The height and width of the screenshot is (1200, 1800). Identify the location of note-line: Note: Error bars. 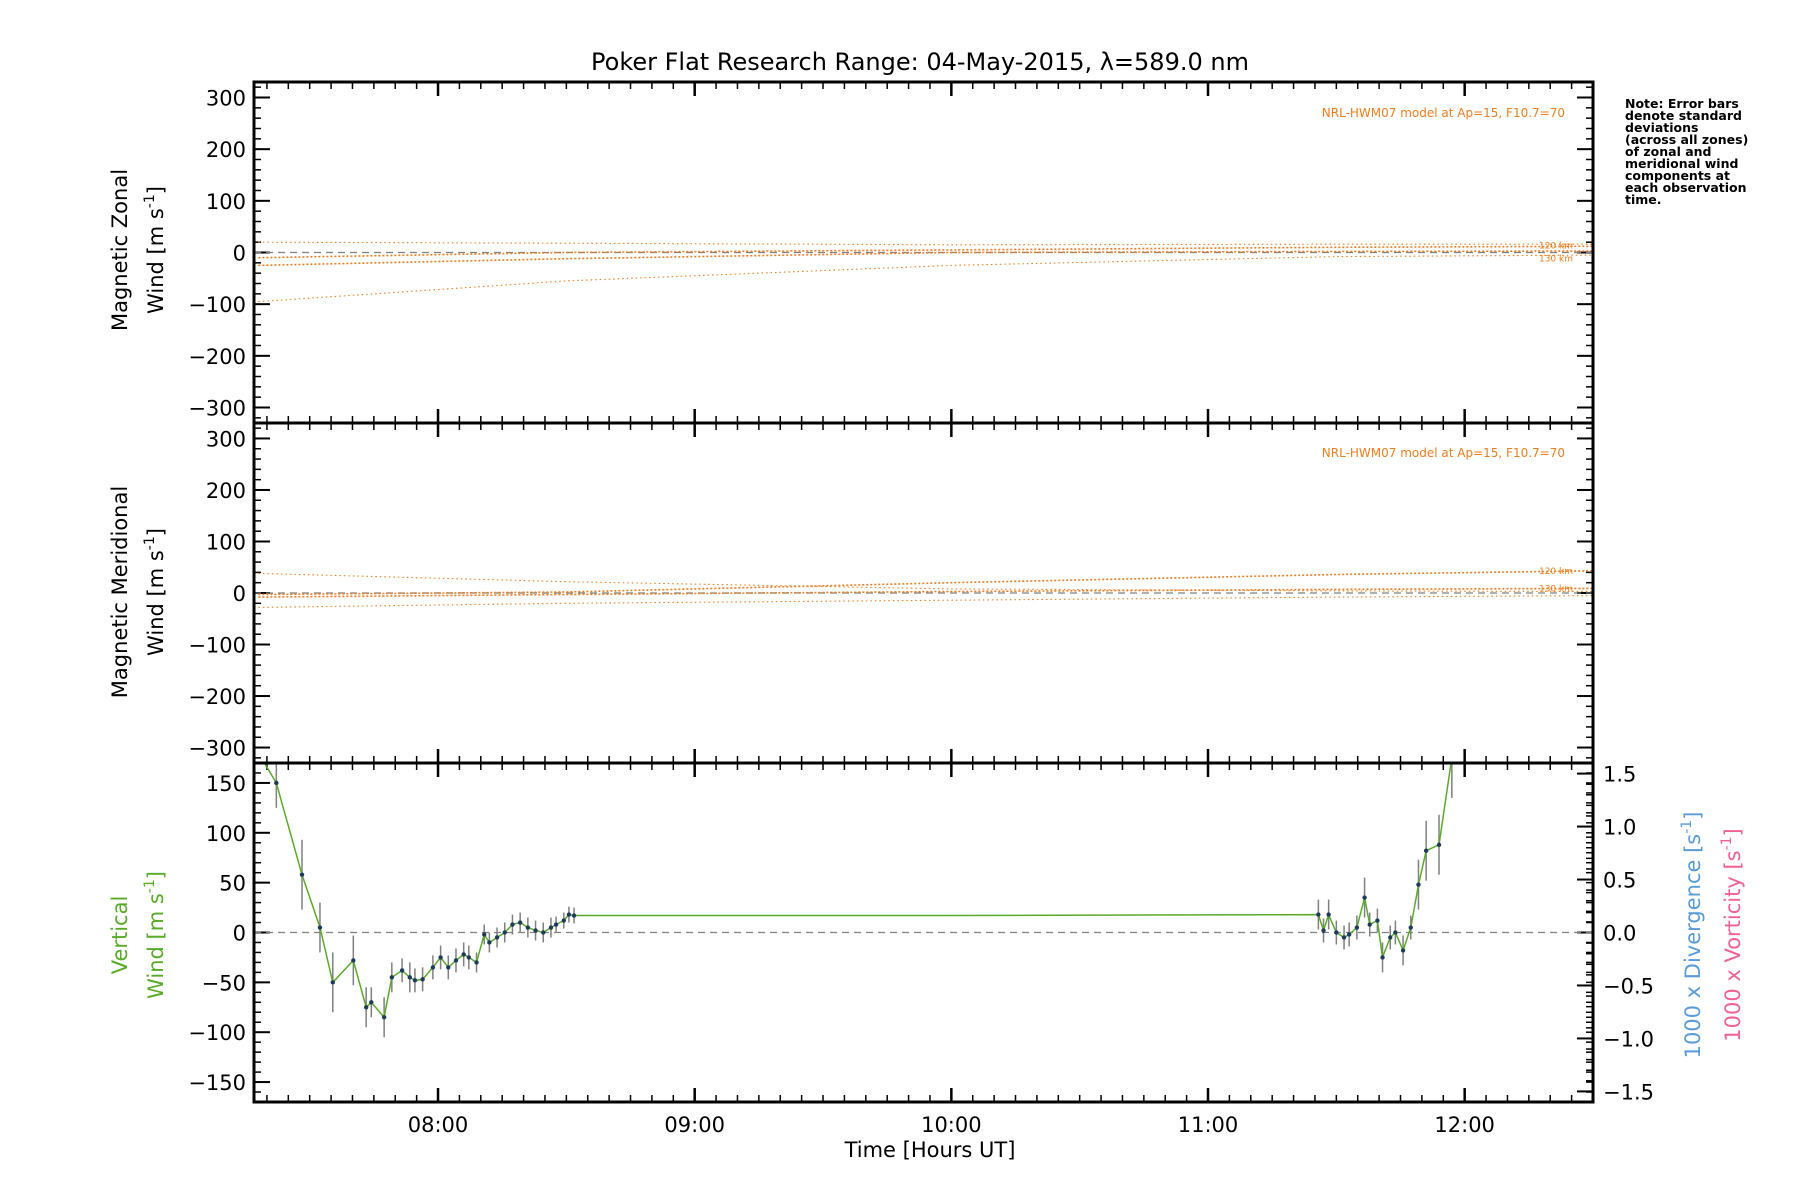
(1682, 103).